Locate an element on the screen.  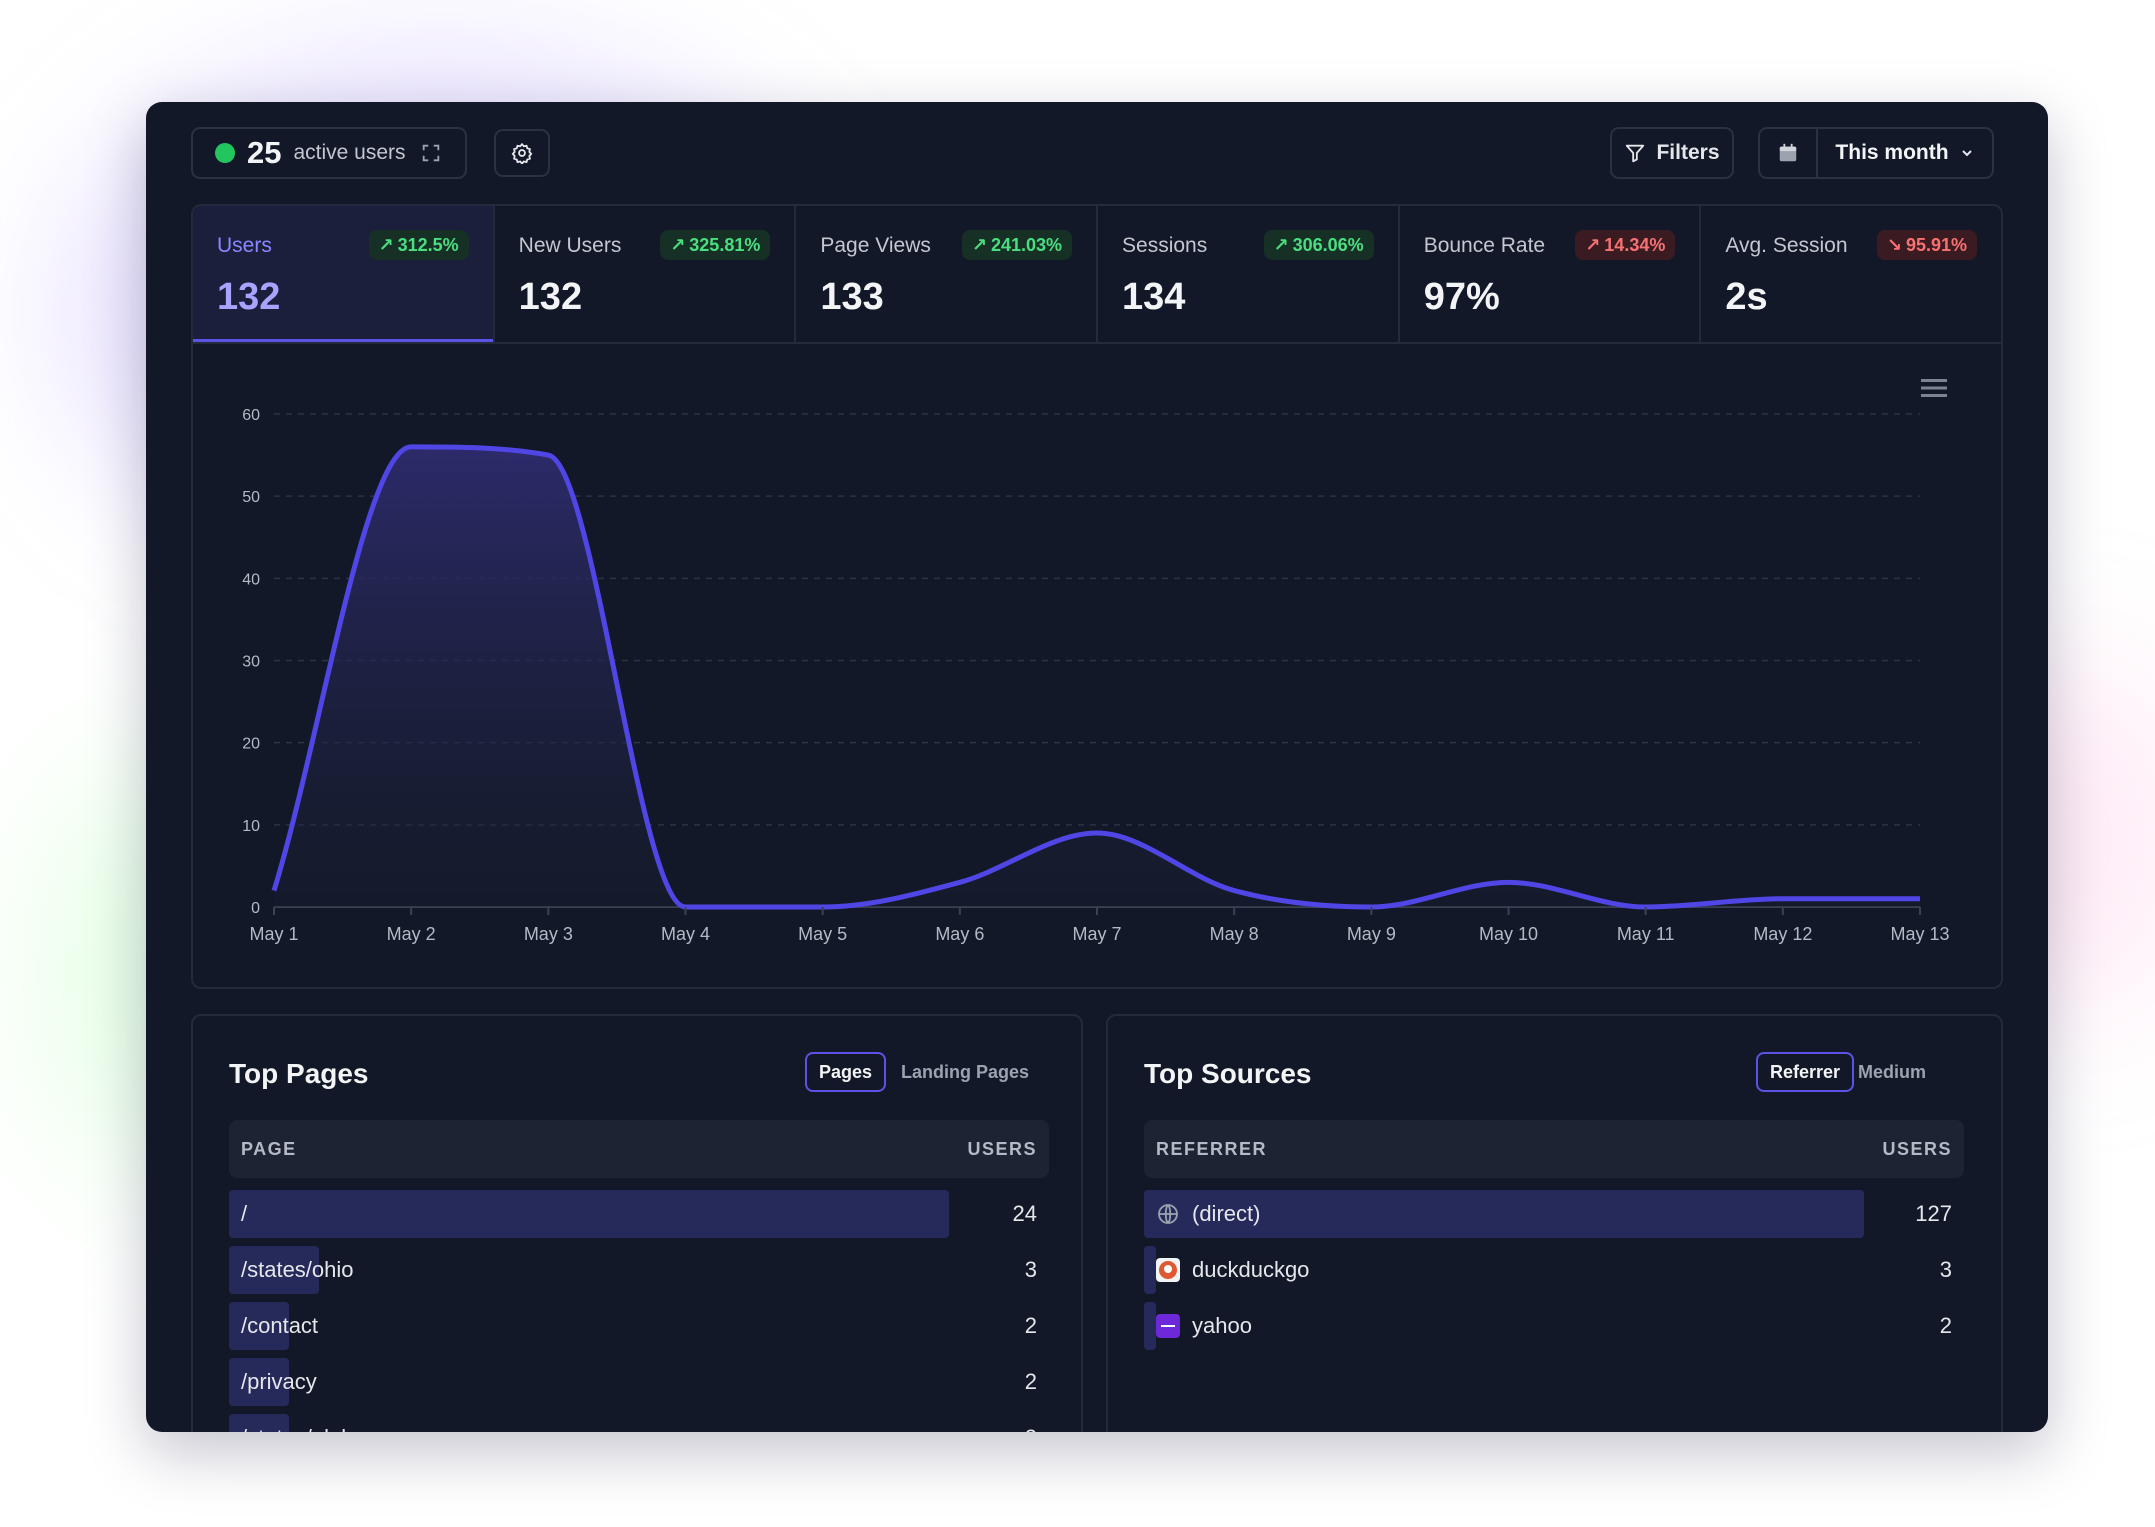
change-value: 306.06% is located at coordinates (1328, 244).